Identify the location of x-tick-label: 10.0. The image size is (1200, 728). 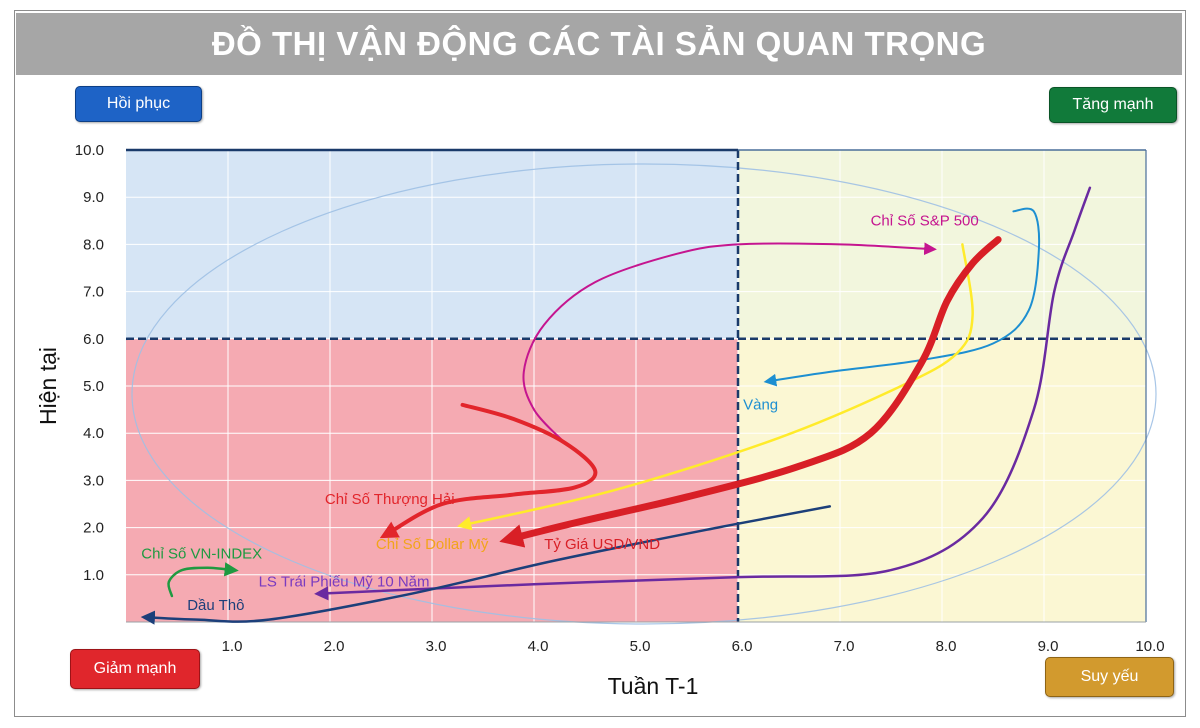
(1149, 646).